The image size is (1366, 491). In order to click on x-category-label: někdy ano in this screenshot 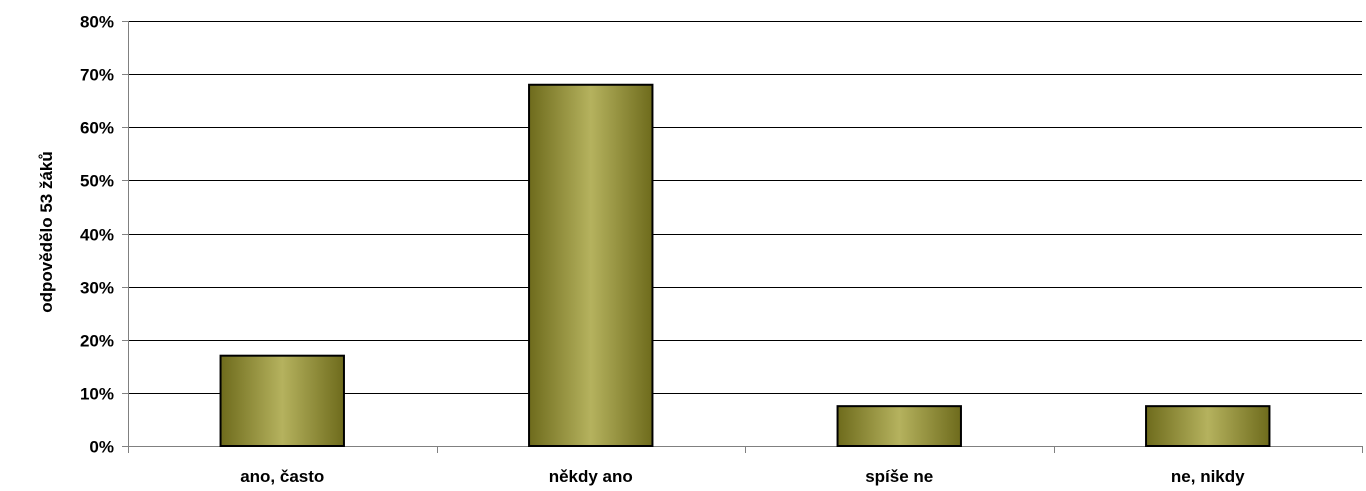, I will do `click(591, 476)`.